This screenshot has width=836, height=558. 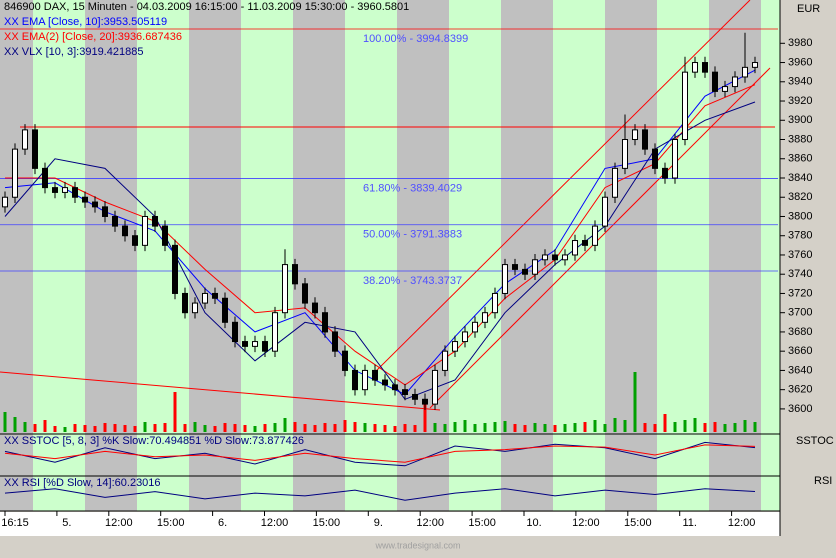 I want to click on y-tick-label: 3880, so click(x=800, y=139).